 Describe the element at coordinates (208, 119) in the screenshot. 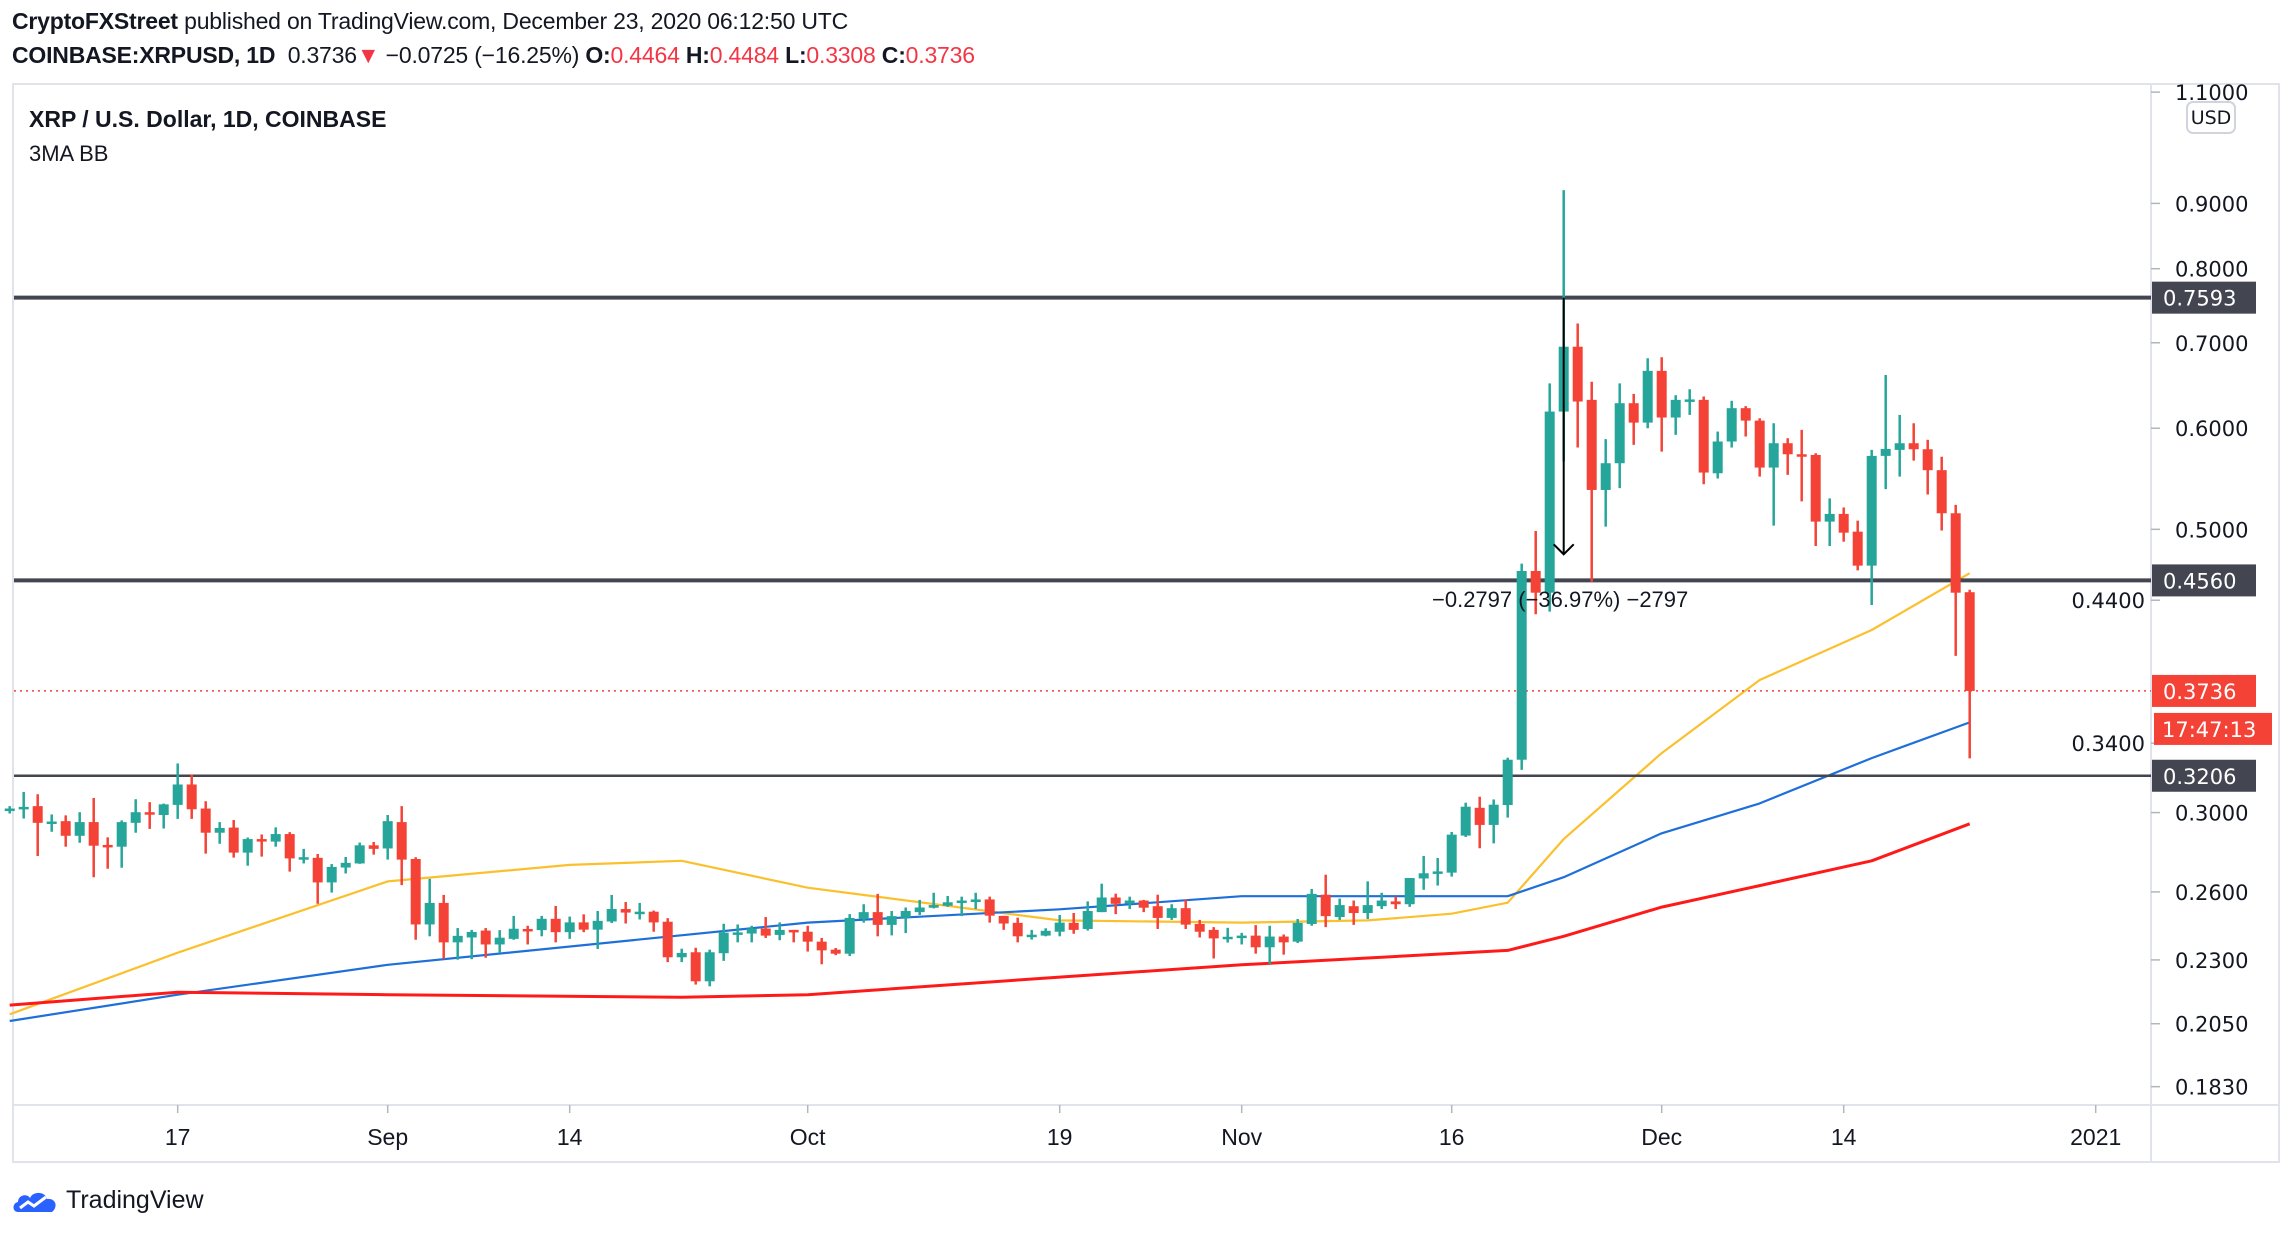

I see `chart-title: XRP / U.S. Dollar, 1D, COINBASE` at that location.